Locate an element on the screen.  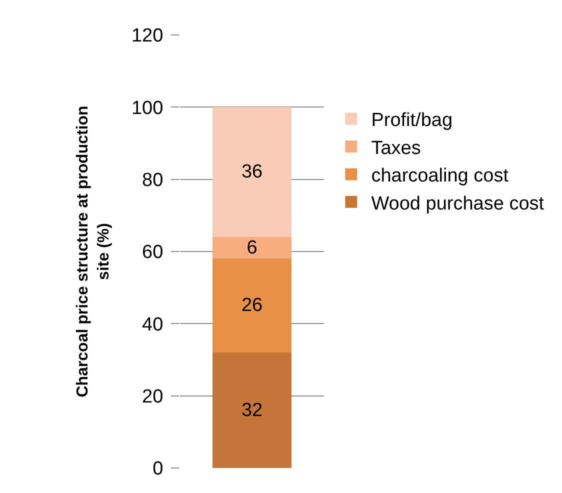
data-label: 32 is located at coordinates (252, 410).